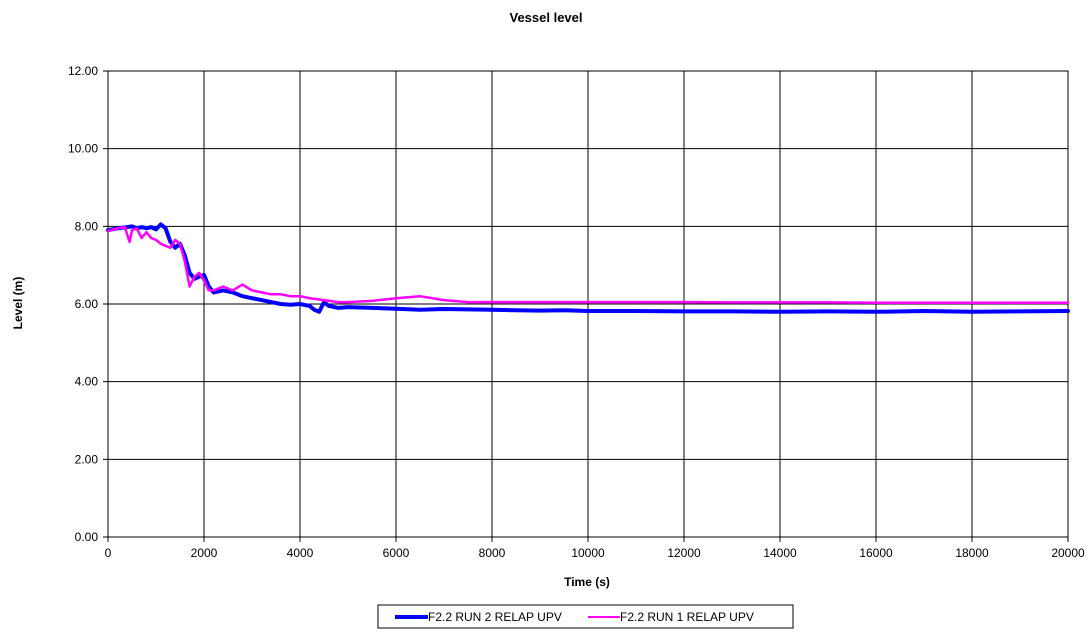 The width and height of the screenshot is (1092, 637). What do you see at coordinates (87, 537) in the screenshot?
I see `y-tick-label: 0.00` at bounding box center [87, 537].